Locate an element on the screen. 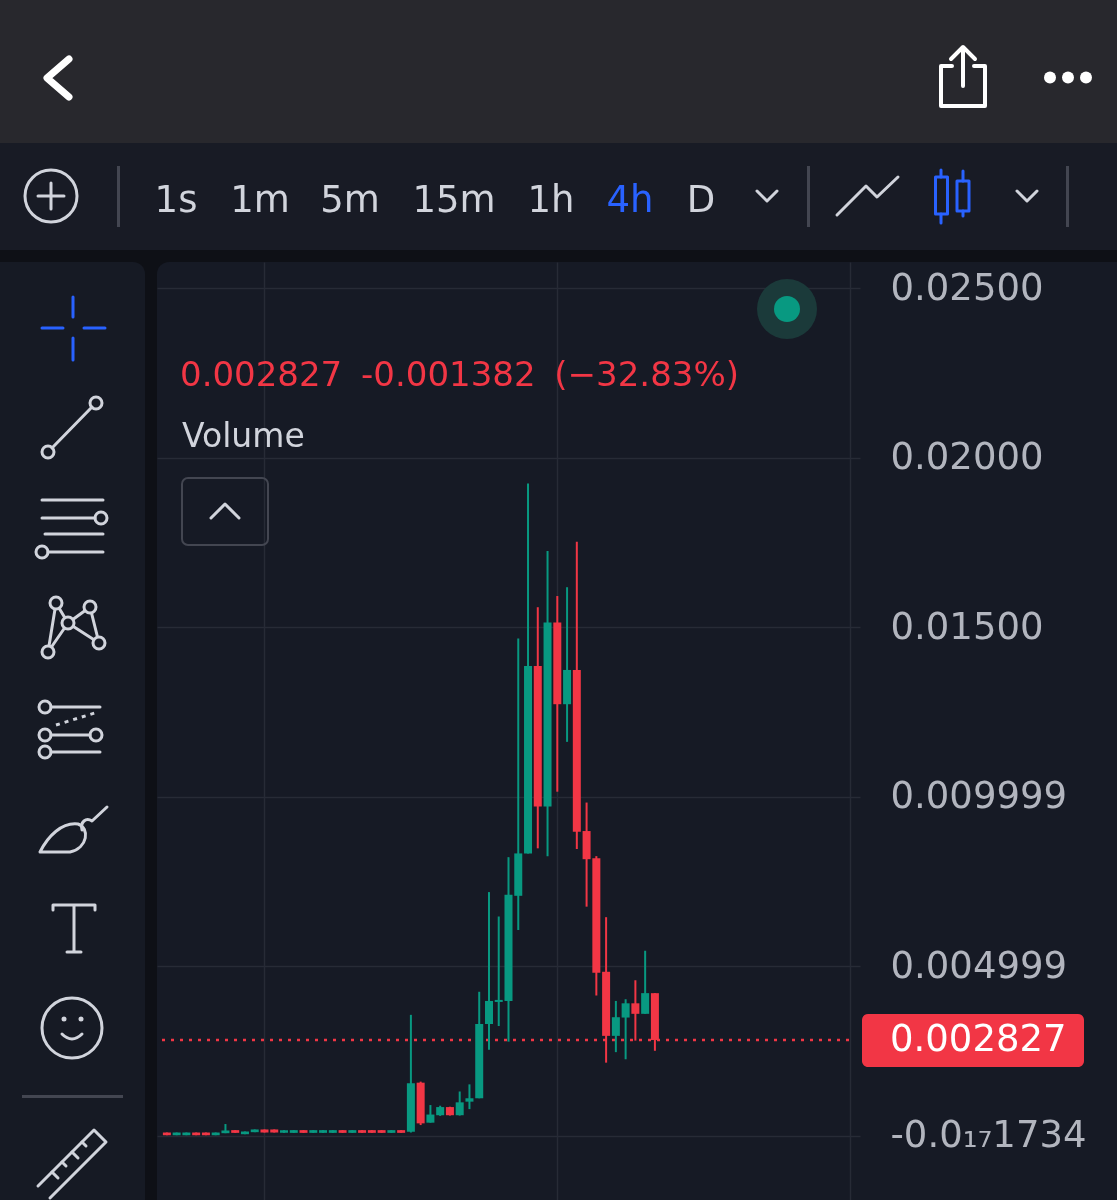  y-tick-label: 0.02500 is located at coordinates (967, 287).